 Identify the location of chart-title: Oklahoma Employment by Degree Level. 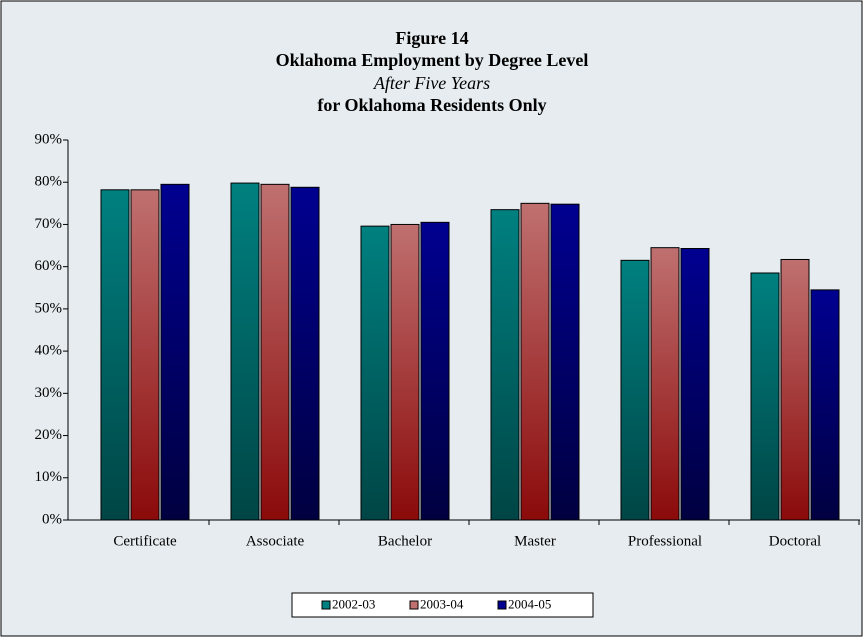
(432, 60).